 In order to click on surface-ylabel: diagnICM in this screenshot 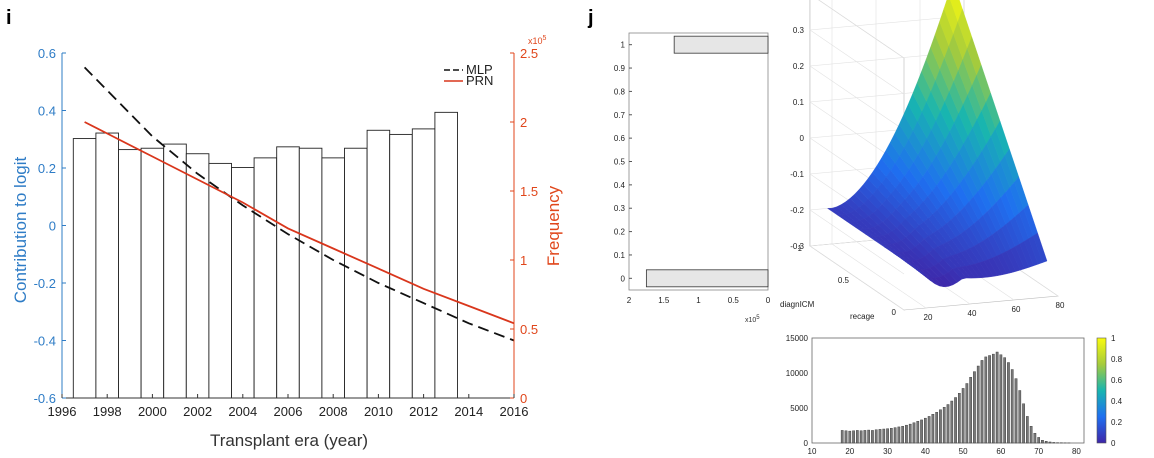, I will do `click(797, 304)`.